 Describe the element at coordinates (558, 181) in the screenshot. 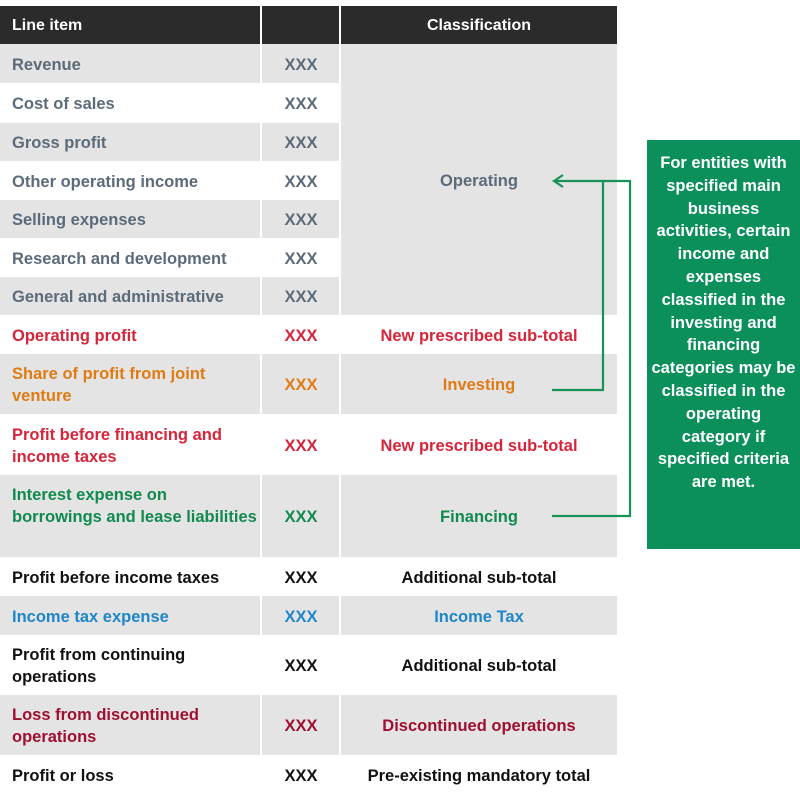

I see `arrowhead-icon` at that location.